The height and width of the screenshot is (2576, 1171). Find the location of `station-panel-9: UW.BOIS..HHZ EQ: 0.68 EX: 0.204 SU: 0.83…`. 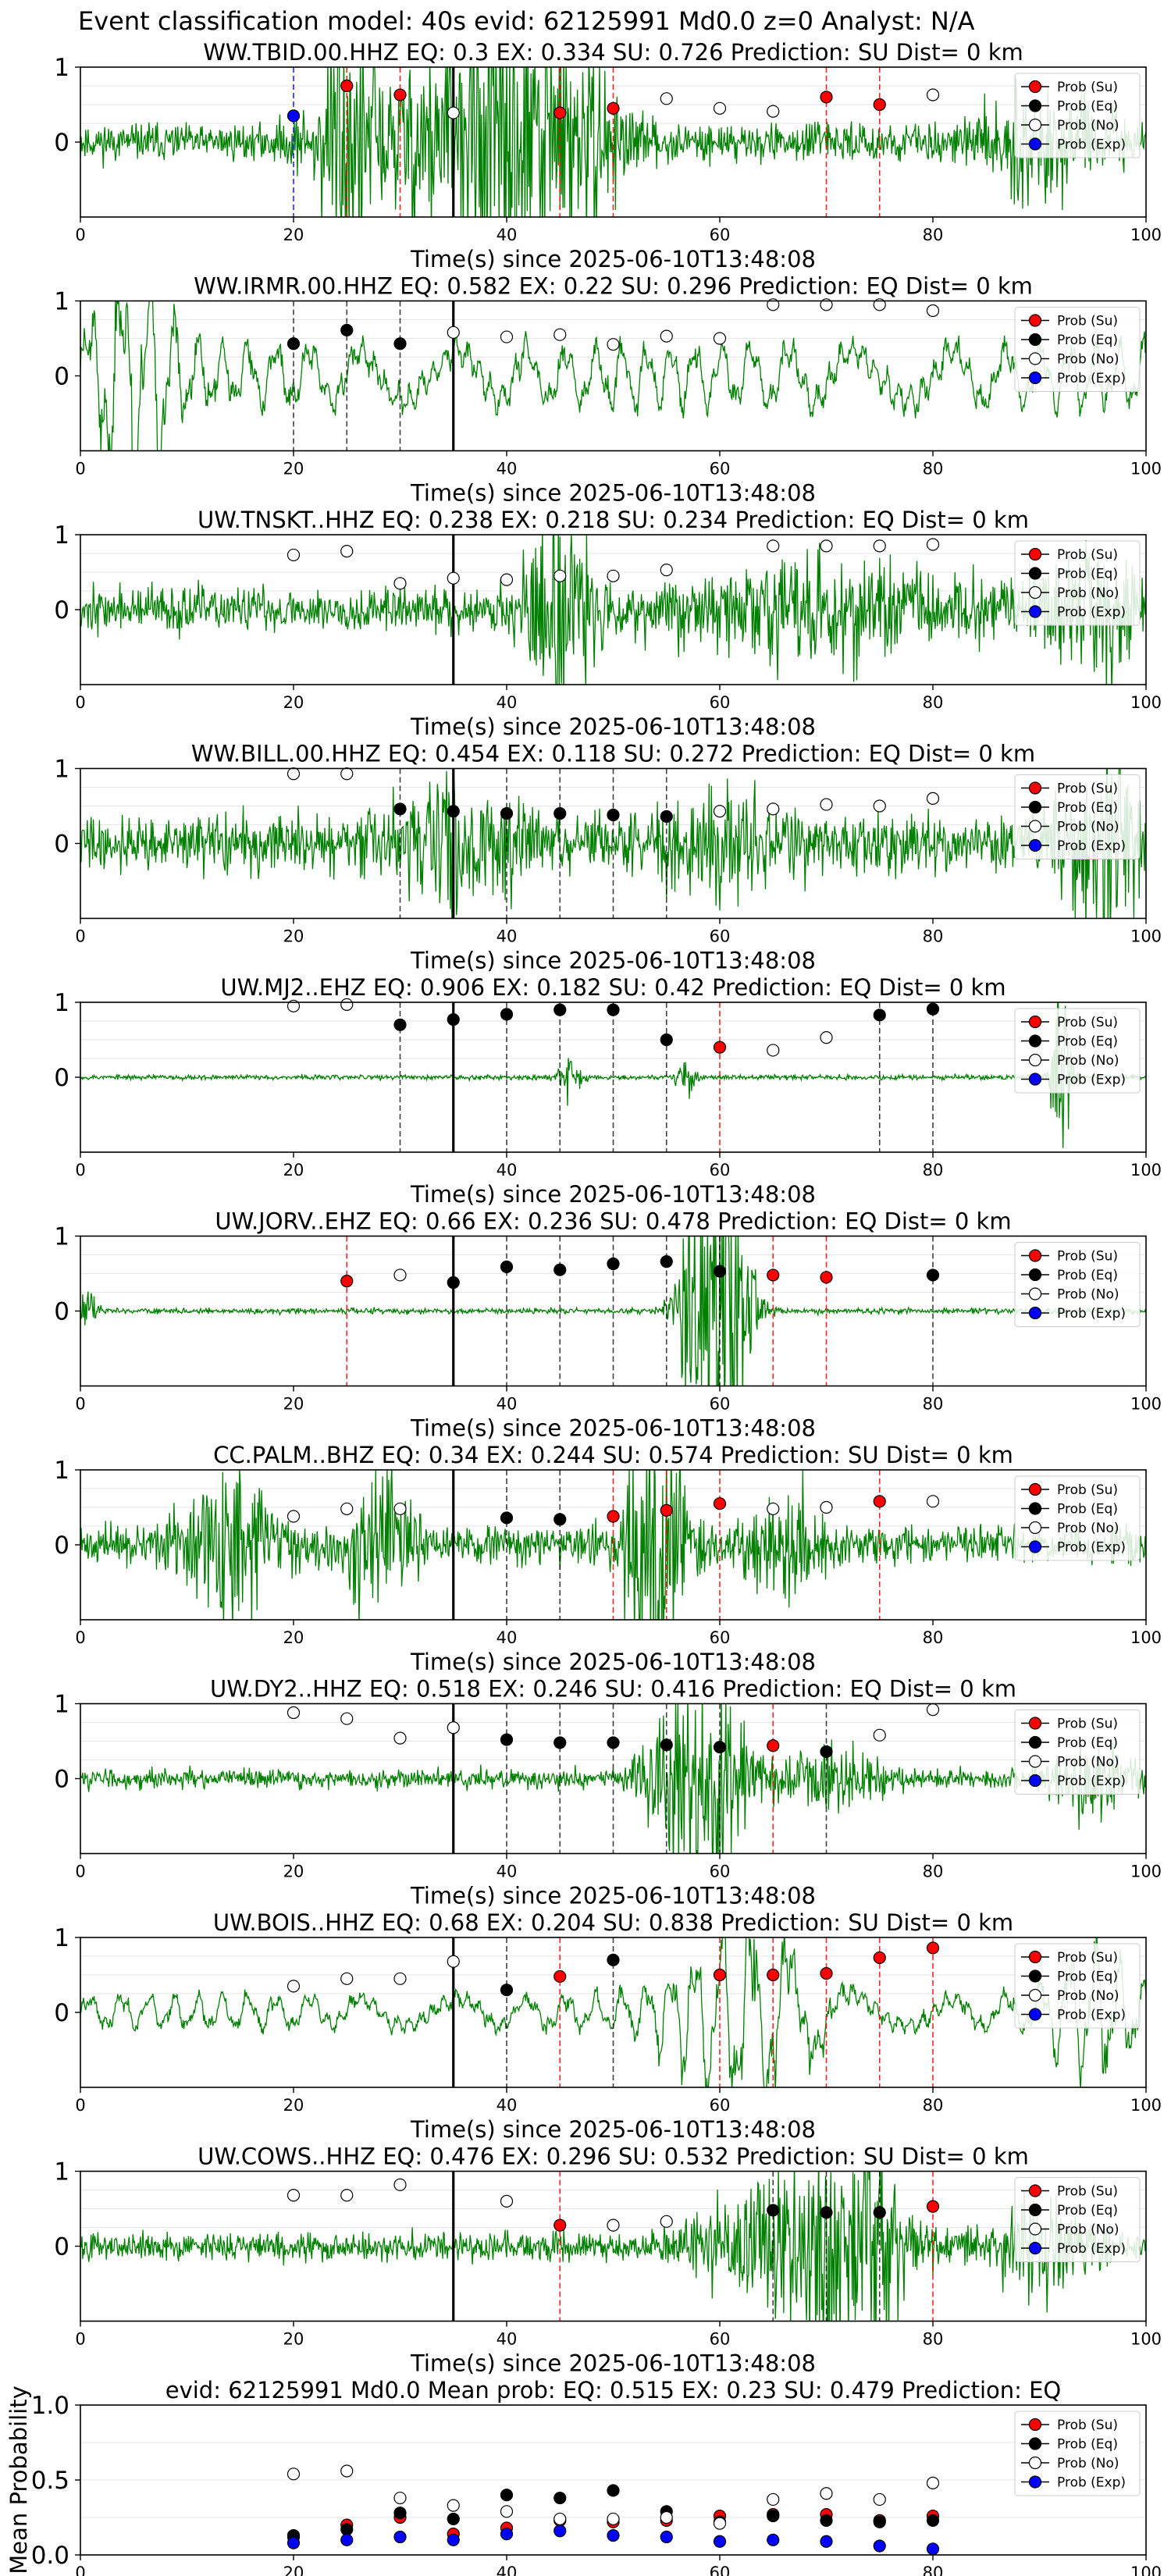

station-panel-9: UW.BOIS..HHZ EQ: 0.68 EX: 0.204 SU: 0.83… is located at coordinates (608, 2026).